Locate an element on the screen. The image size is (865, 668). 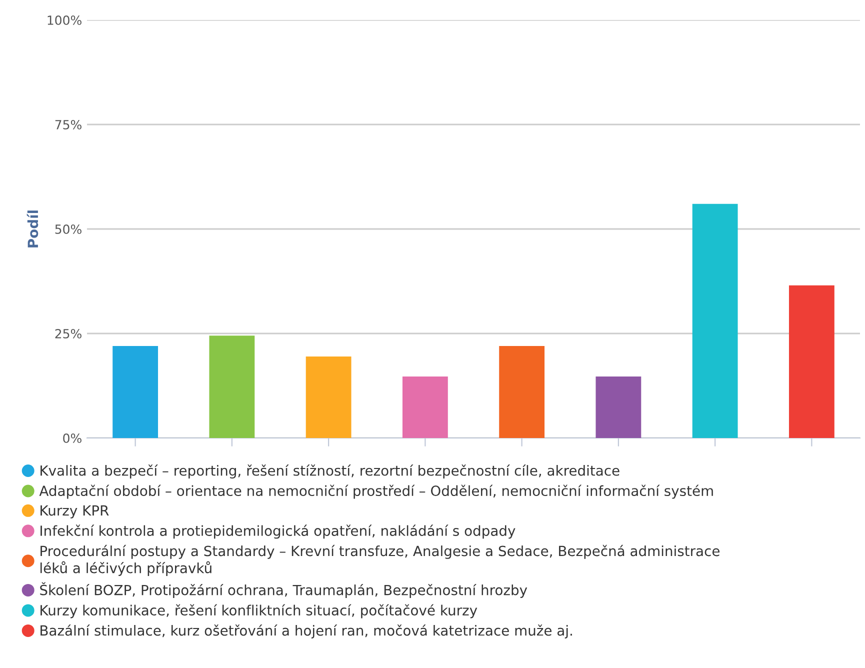
y-tick-label: 100% is located at coordinates (65, 20).